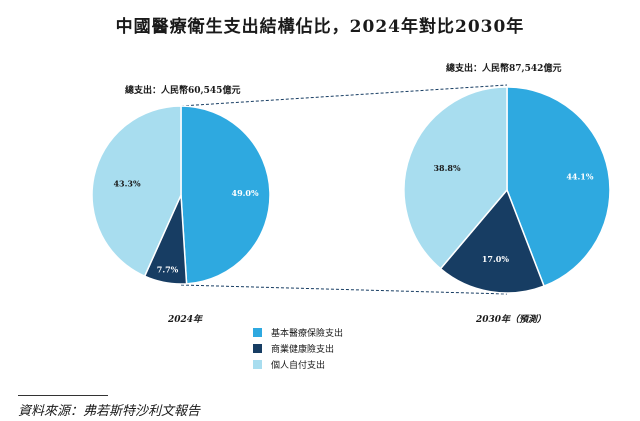  I want to click on slice-value-label: 7.7%, so click(168, 269).